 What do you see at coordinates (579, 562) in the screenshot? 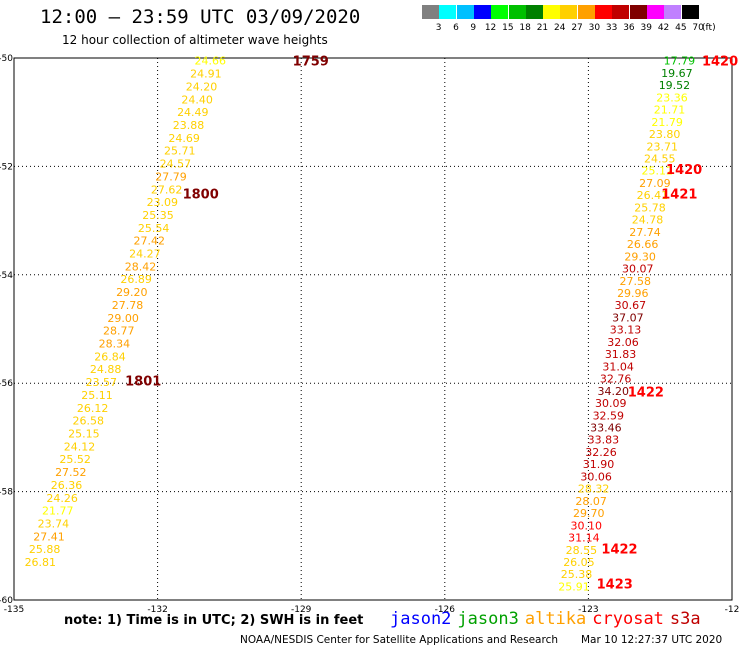
I see `swh-value: 26.05` at bounding box center [579, 562].